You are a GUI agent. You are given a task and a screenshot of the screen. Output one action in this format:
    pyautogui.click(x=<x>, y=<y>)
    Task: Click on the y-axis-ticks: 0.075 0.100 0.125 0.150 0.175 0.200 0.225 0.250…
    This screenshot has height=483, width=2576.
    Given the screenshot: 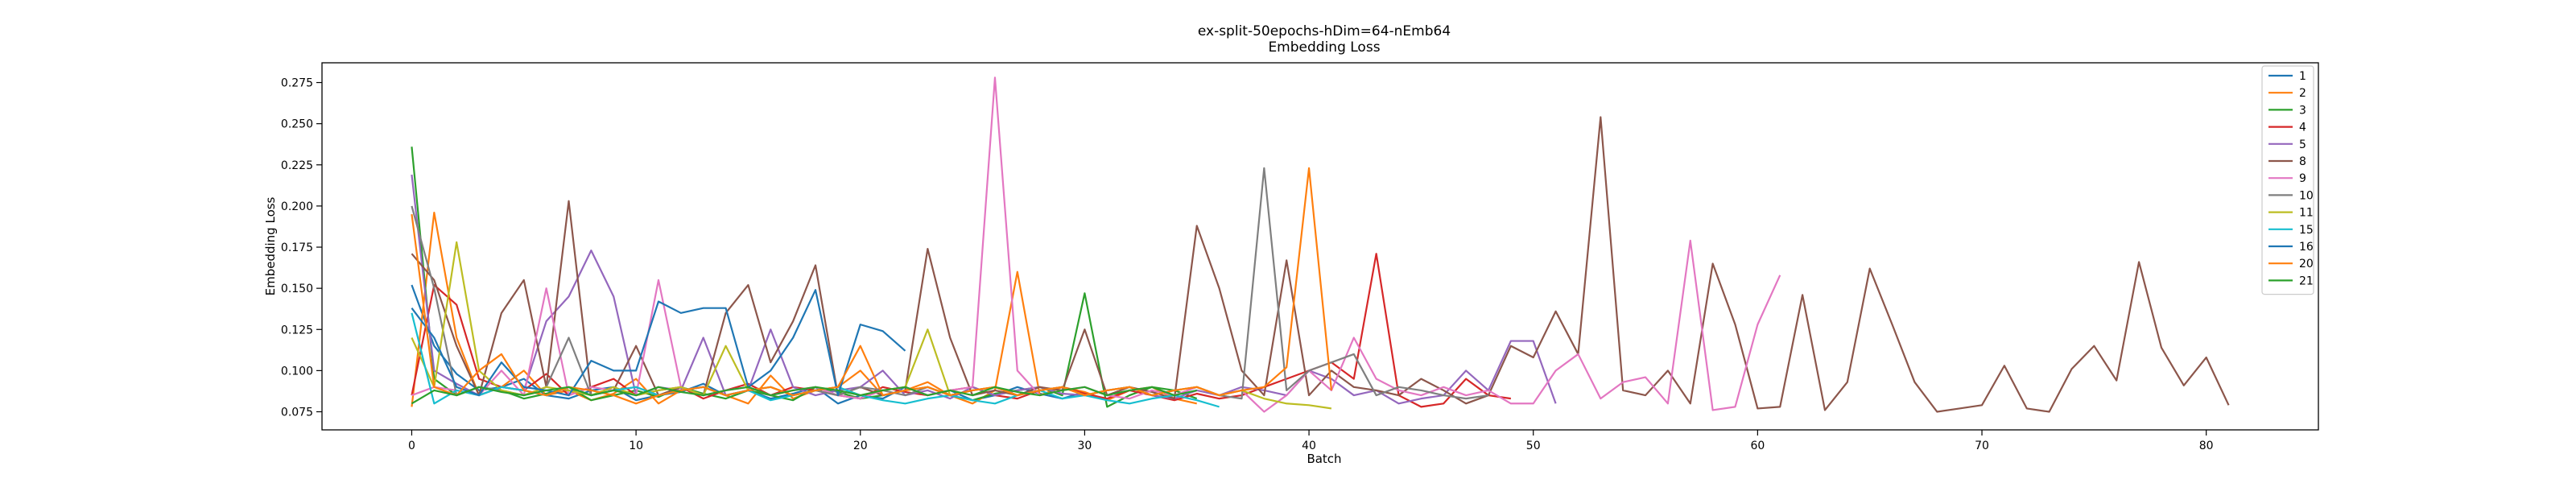 What is the action you would take?
    pyautogui.click(x=301, y=248)
    